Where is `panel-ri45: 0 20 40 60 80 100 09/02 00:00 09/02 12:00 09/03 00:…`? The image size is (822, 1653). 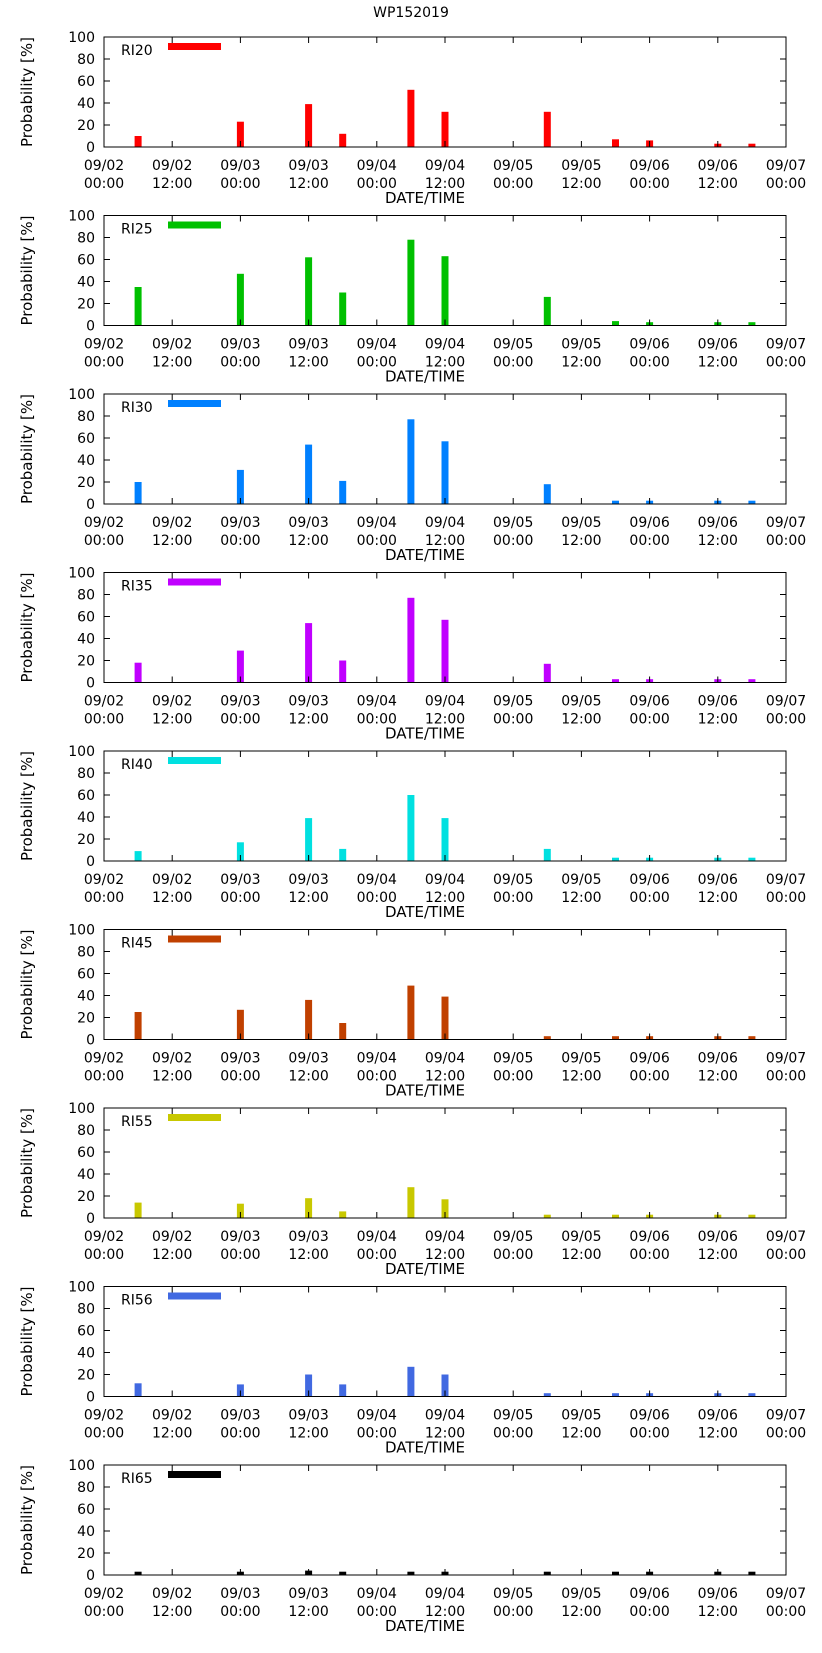 panel-ri45: 0 20 40 60 80 100 09/02 00:00 09/02 12:00 09/03 00:… is located at coordinates (412, 1011).